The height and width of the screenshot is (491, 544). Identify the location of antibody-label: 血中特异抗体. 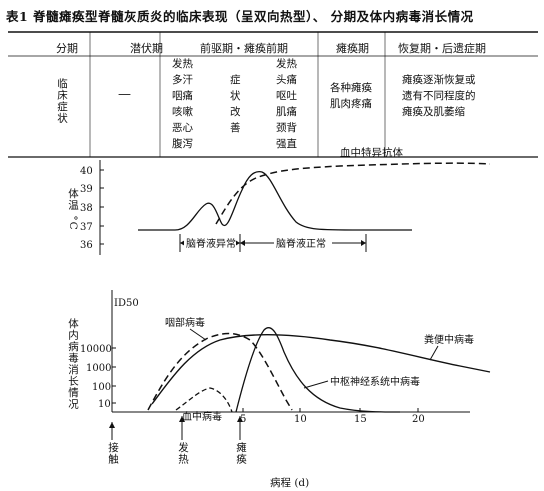
(371, 152).